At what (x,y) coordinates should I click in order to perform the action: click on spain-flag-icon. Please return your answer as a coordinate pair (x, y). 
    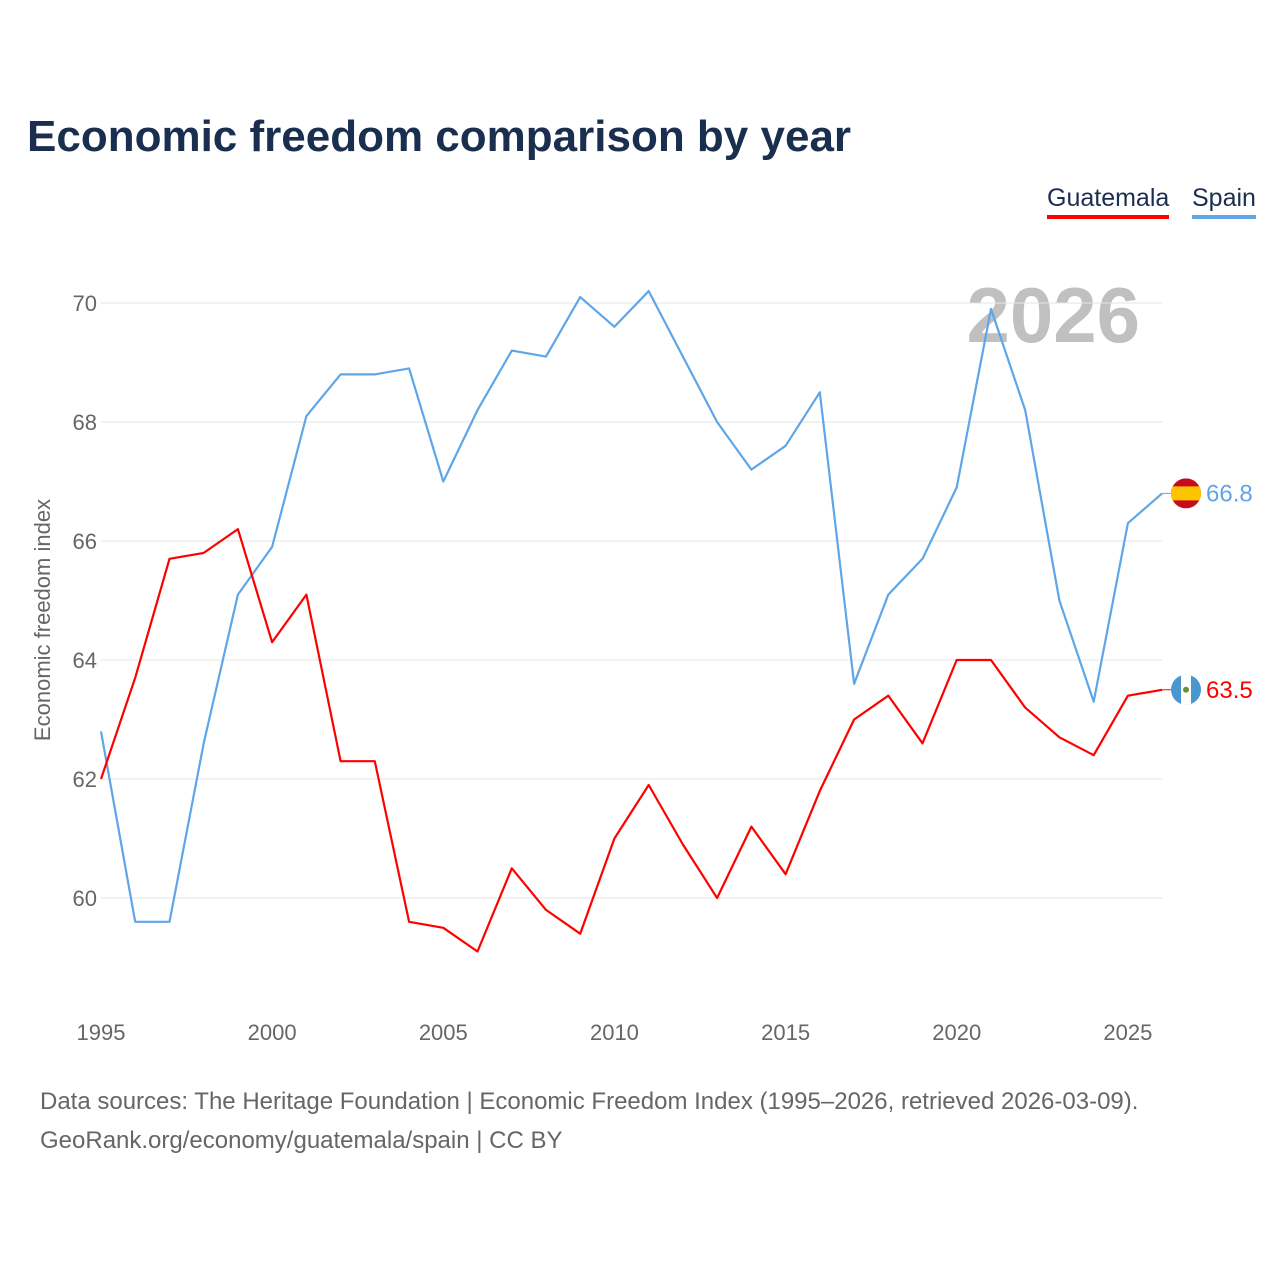
    Looking at the image, I should click on (1186, 493).